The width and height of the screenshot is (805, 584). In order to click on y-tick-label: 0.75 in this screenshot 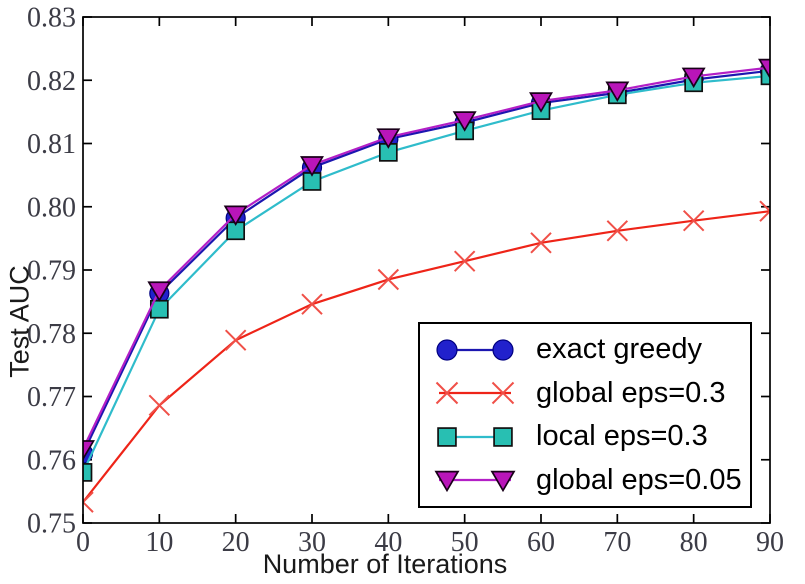, I will do `click(51, 524)`.